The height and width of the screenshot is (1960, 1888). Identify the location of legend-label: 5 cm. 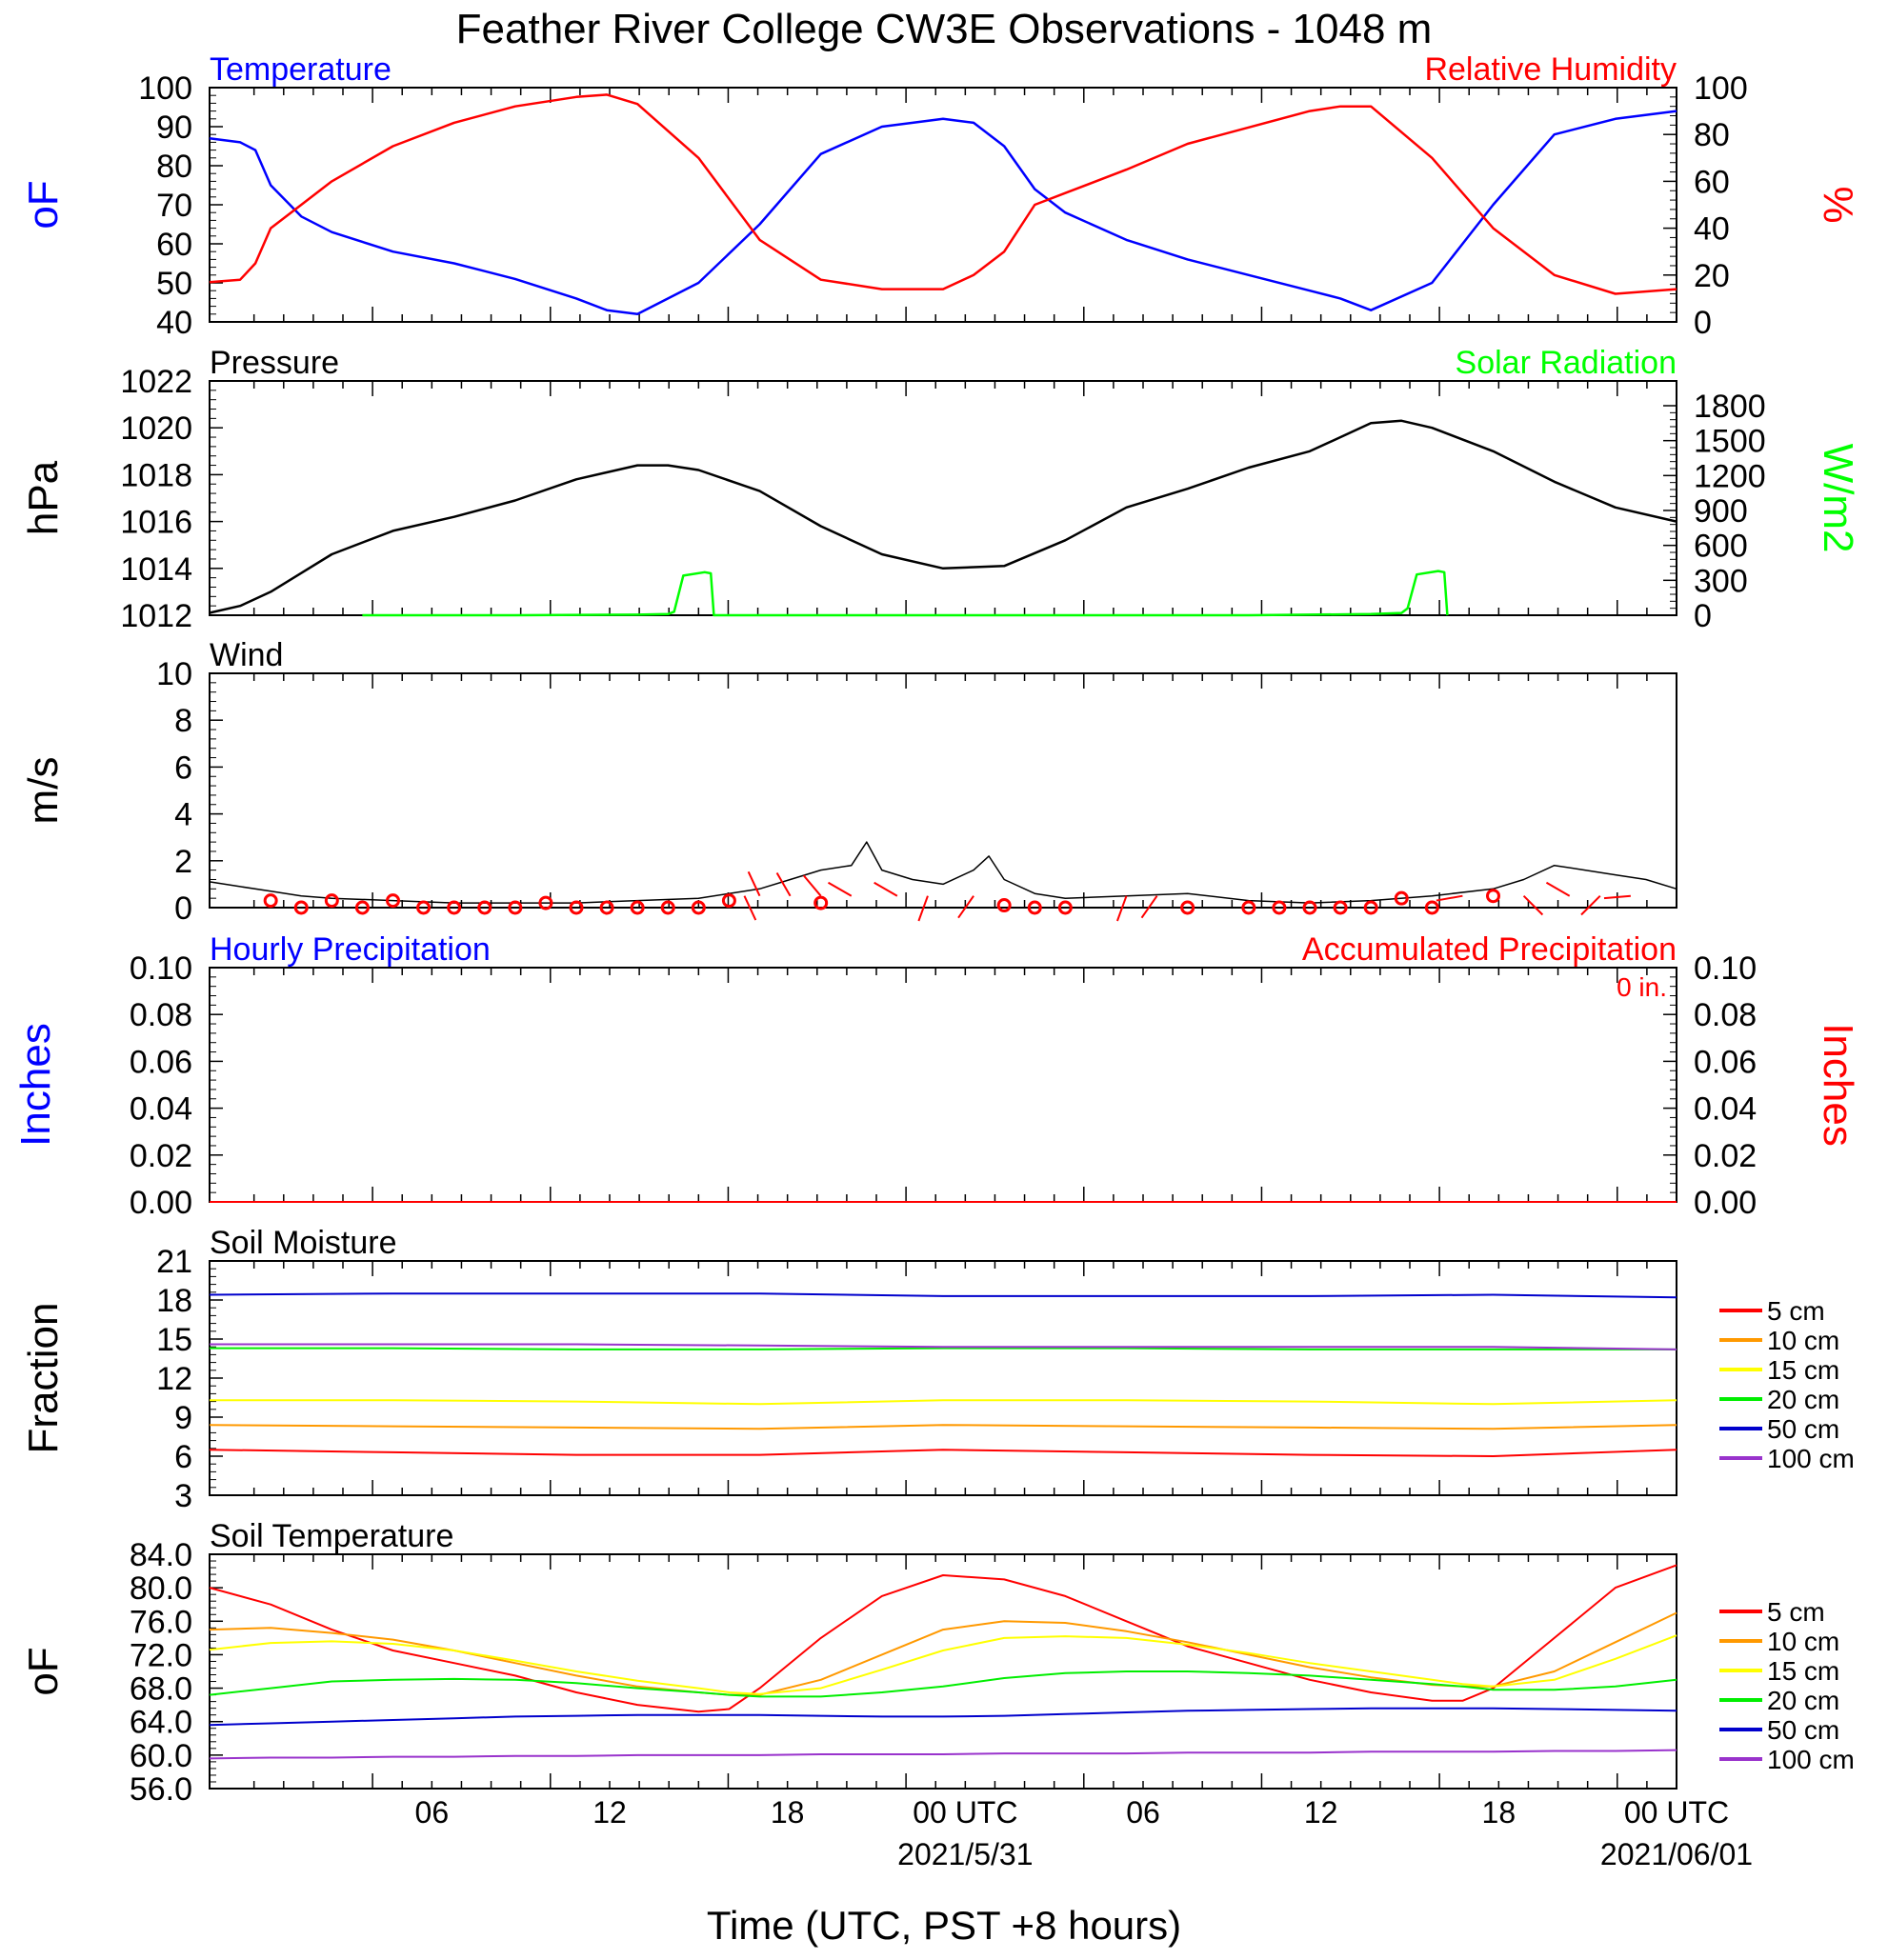
(1796, 1311).